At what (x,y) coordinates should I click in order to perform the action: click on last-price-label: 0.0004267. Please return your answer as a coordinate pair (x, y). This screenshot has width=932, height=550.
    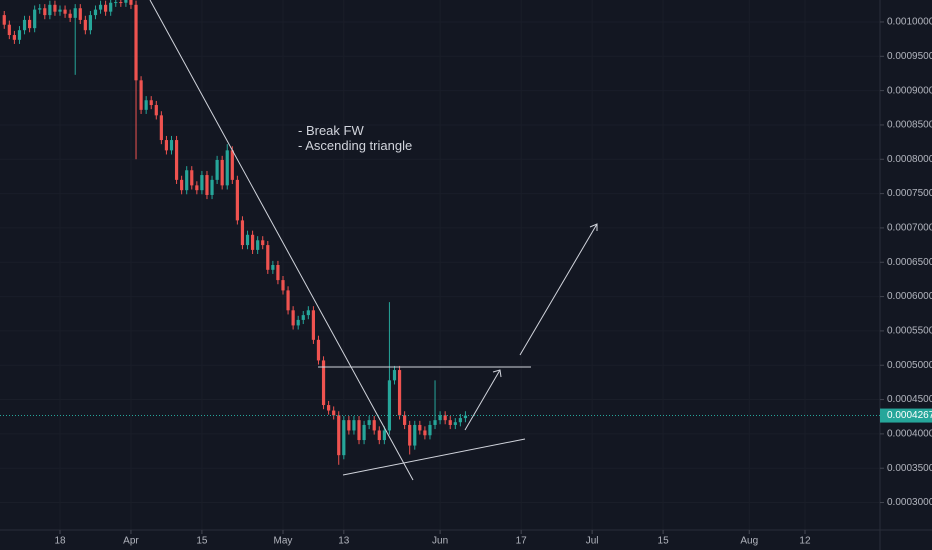
    Looking at the image, I should click on (909, 415).